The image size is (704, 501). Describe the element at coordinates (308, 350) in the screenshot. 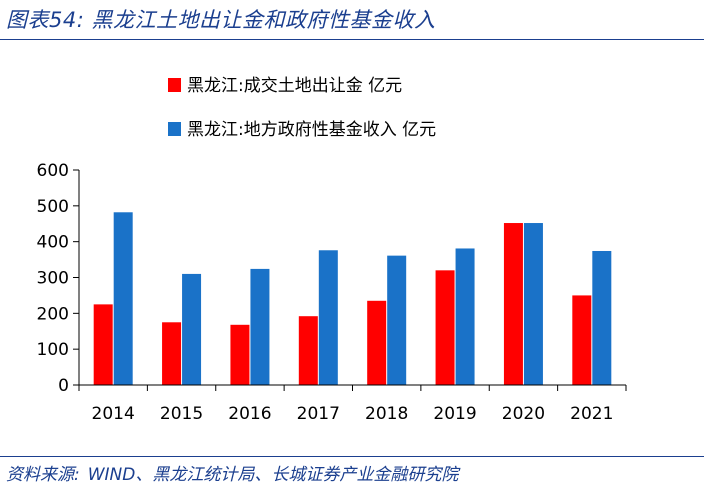

I see `bar-land-revenue-2017` at that location.